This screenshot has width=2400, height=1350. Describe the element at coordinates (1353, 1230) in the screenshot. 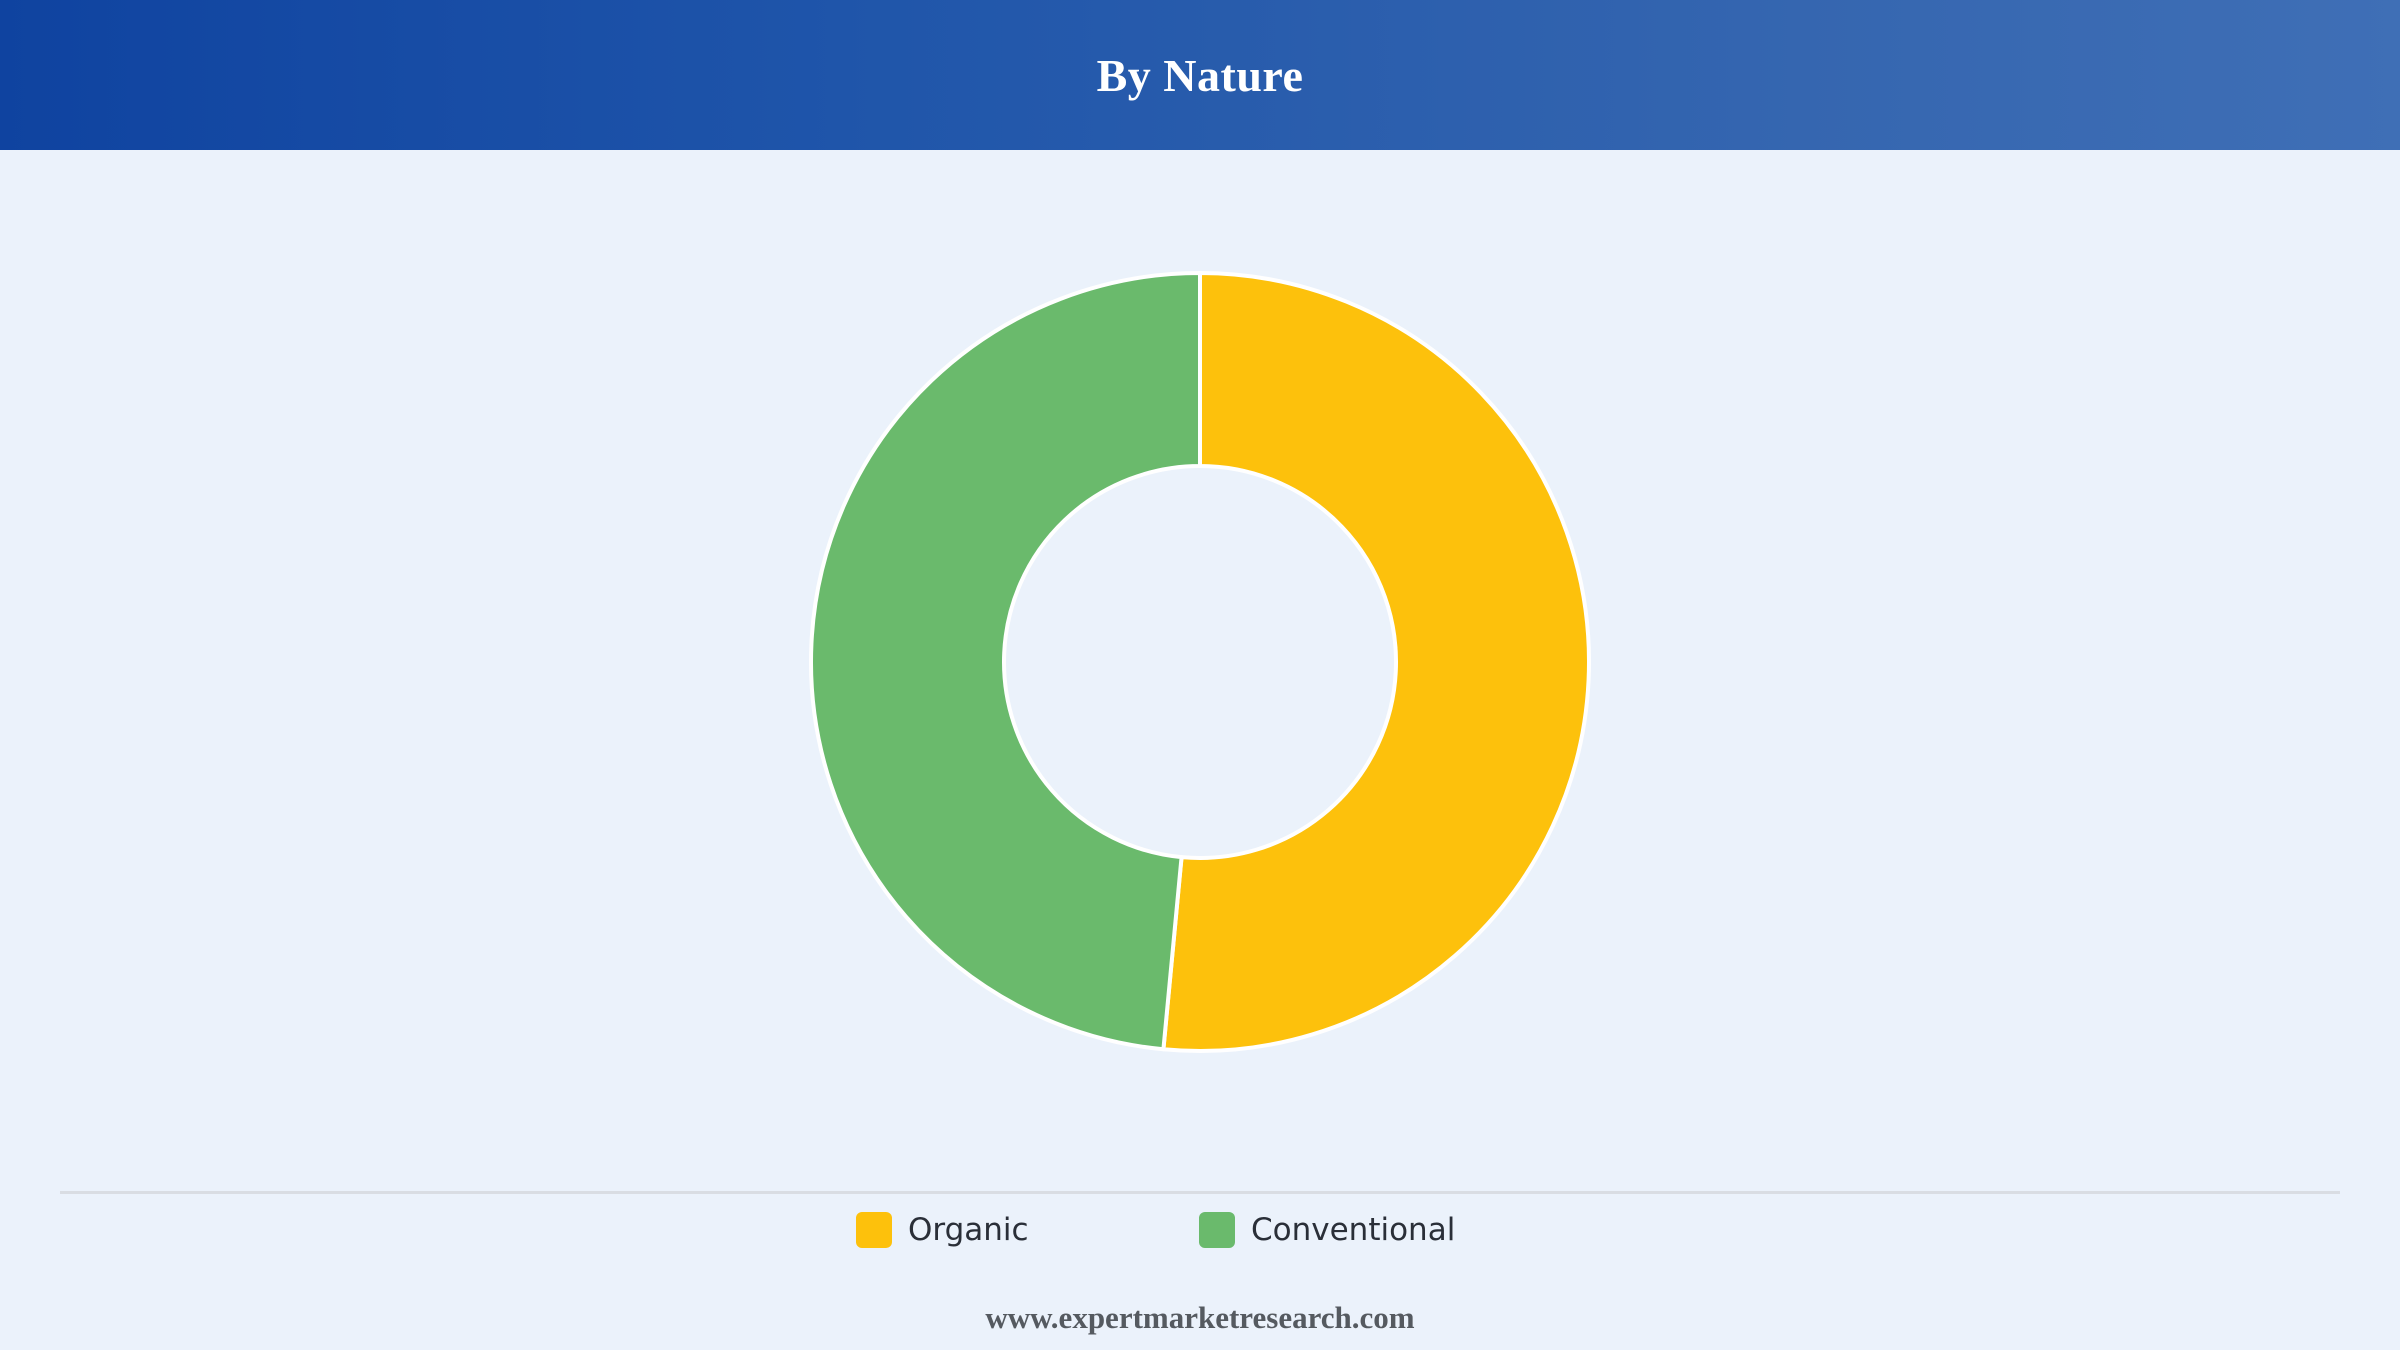

I see `legend-label-conventional: Conventional` at that location.